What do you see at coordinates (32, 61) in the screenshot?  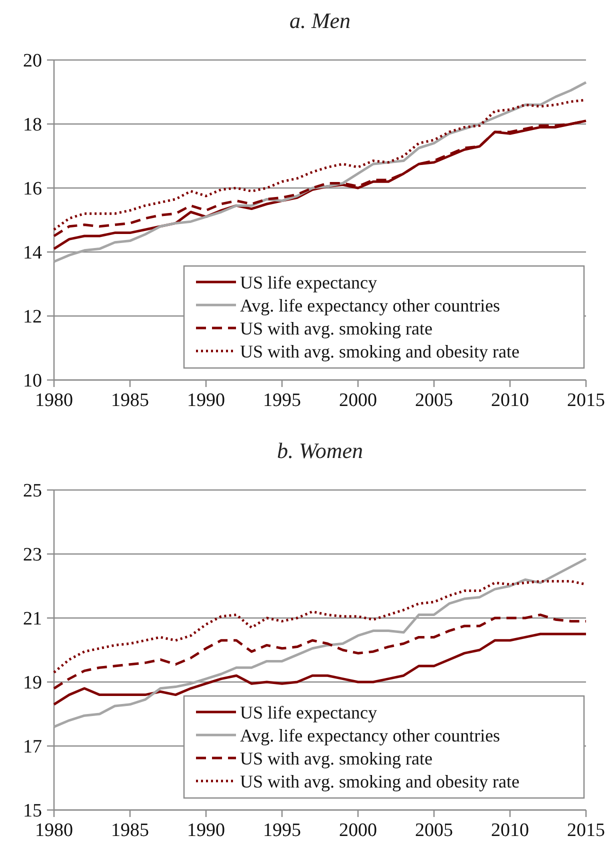 I see `y-tick-label: 20` at bounding box center [32, 61].